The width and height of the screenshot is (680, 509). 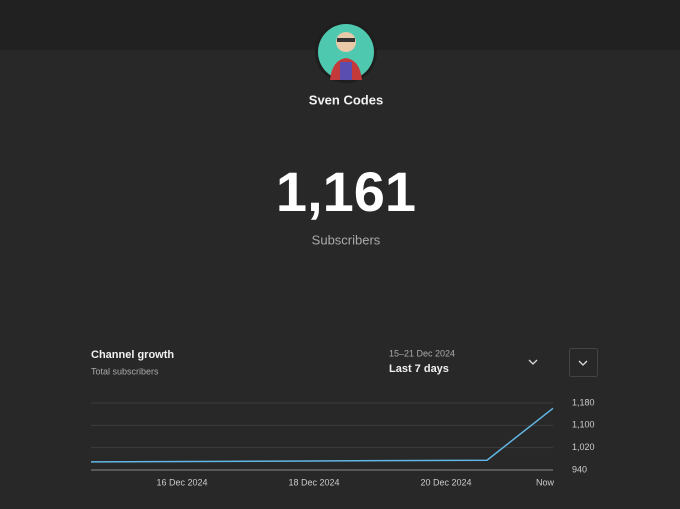 What do you see at coordinates (322, 435) in the screenshot?
I see `line` at bounding box center [322, 435].